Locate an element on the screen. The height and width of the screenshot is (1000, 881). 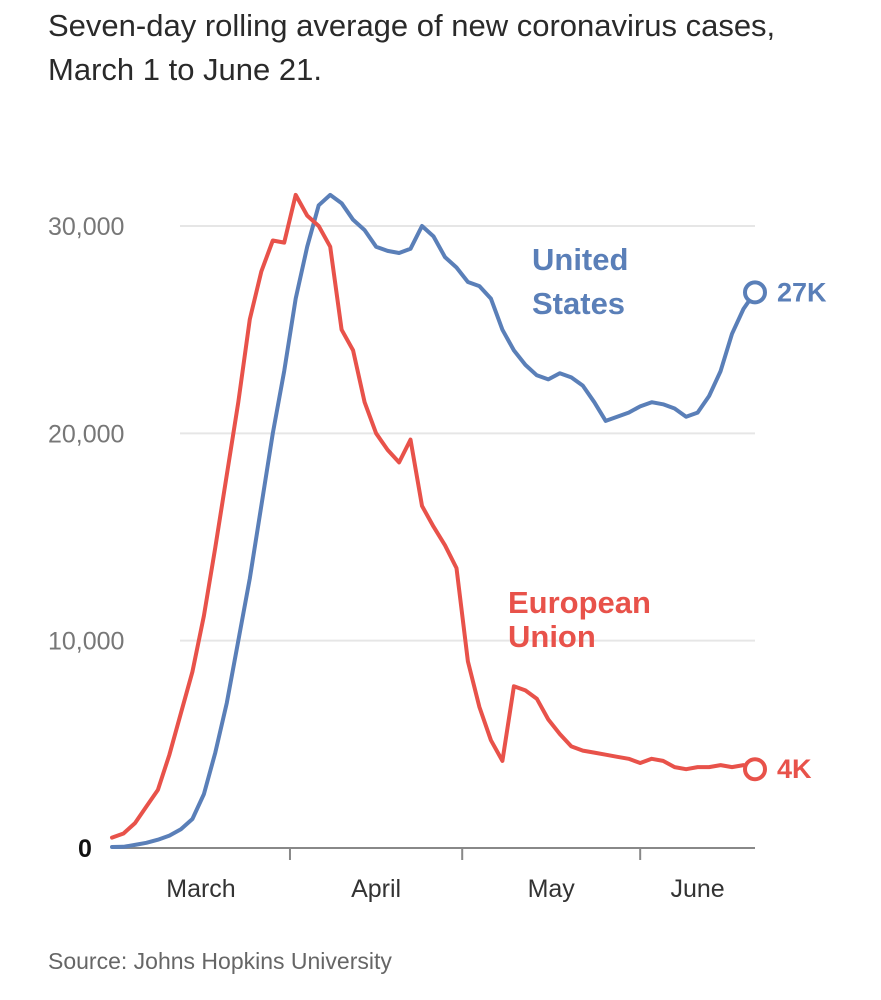
series-label-us-line1: United is located at coordinates (580, 259).